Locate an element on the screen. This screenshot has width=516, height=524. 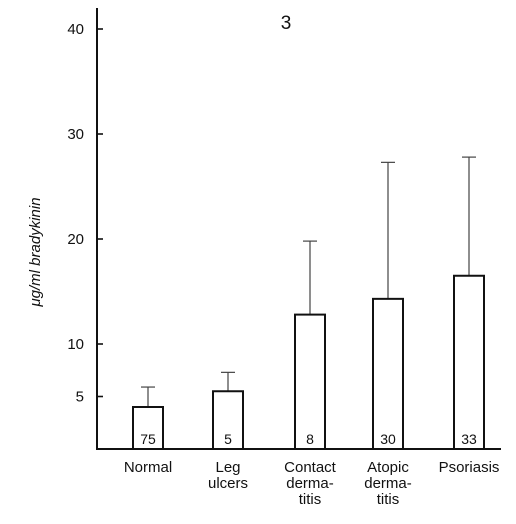
y-tick-label: 20 is located at coordinates (75, 239).